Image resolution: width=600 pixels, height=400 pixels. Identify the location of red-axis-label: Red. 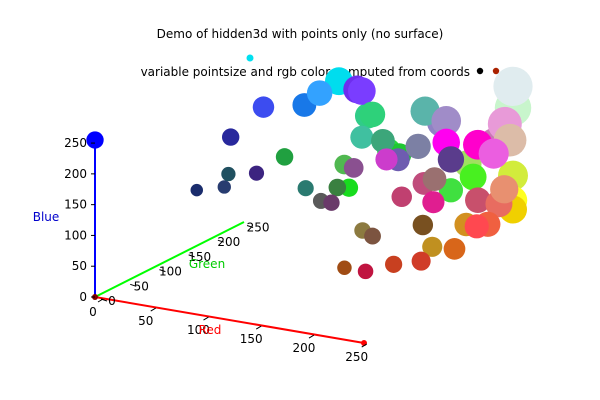
(210, 330).